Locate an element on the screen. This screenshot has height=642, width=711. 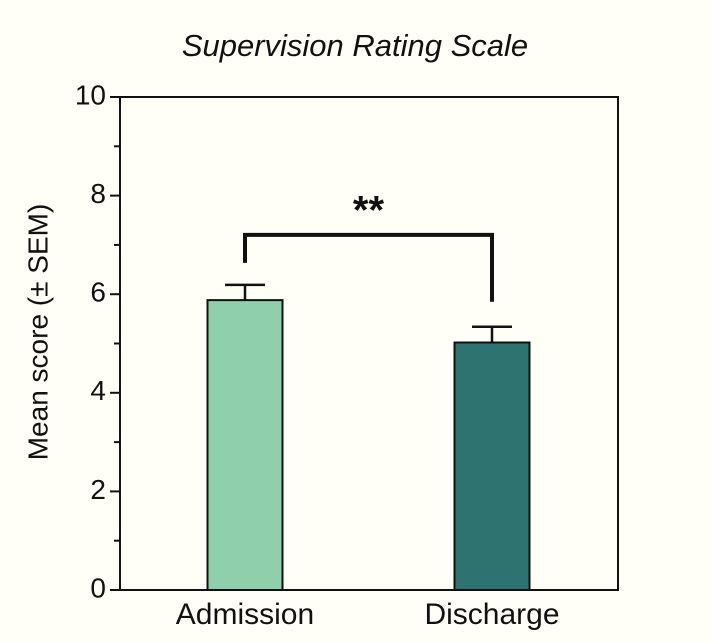
y-axis-label: Mean score (± SEM) is located at coordinates (37, 332).